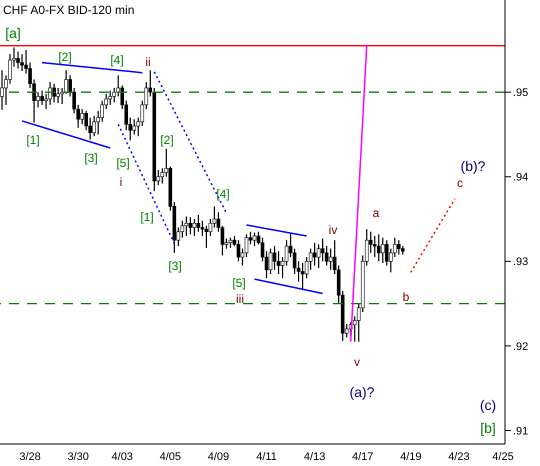  What do you see at coordinates (520, 93) in the screenshot?
I see `y-tick-label: .95` at bounding box center [520, 93].